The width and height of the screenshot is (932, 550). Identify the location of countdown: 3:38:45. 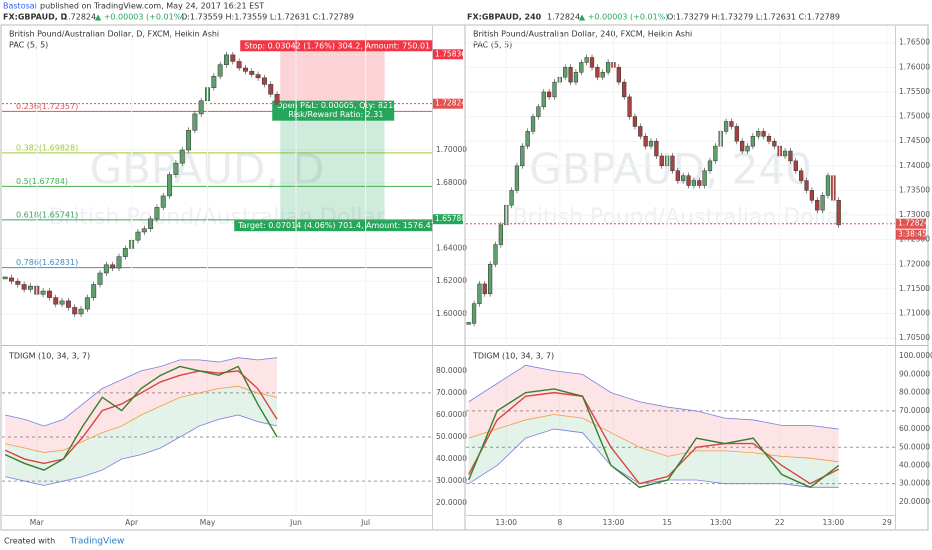
(912, 234).